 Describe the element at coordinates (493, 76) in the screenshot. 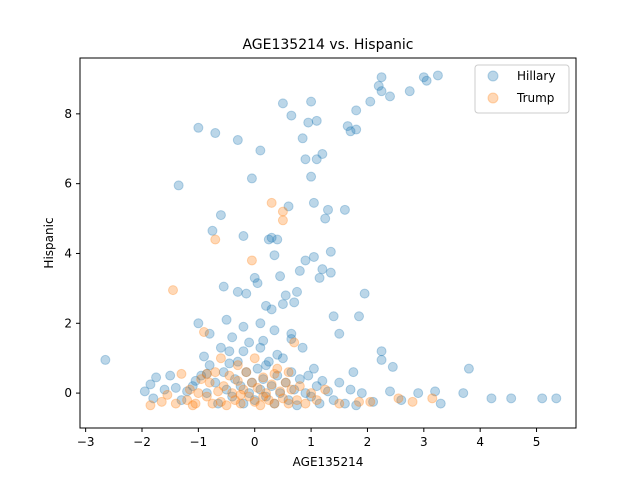

I see `legend-marker-hillary` at that location.